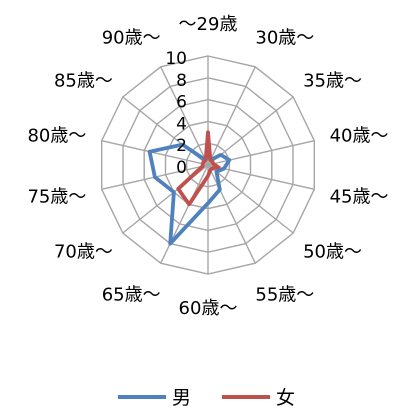 The width and height of the screenshot is (406, 406). Describe the element at coordinates (285, 396) in the screenshot. I see `legend-label: 女` at that location.